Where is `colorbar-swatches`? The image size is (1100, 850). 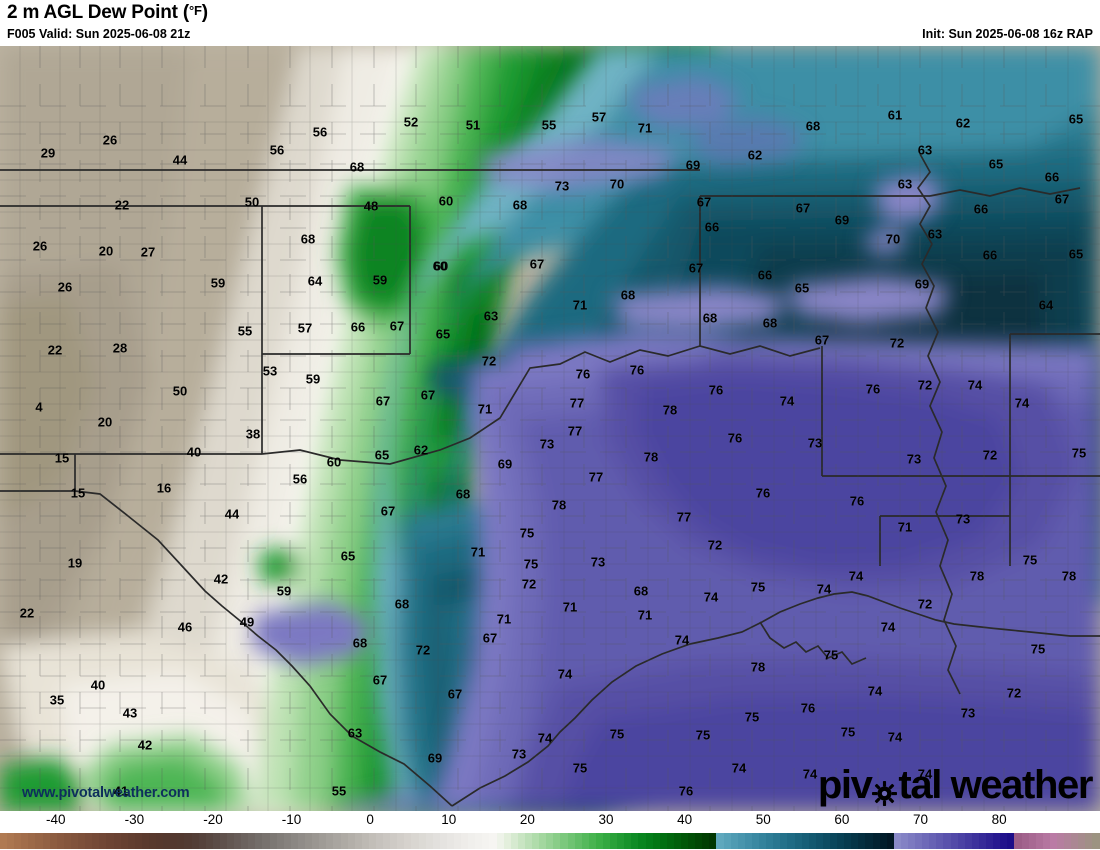 colorbar-swatches is located at coordinates (550, 841).